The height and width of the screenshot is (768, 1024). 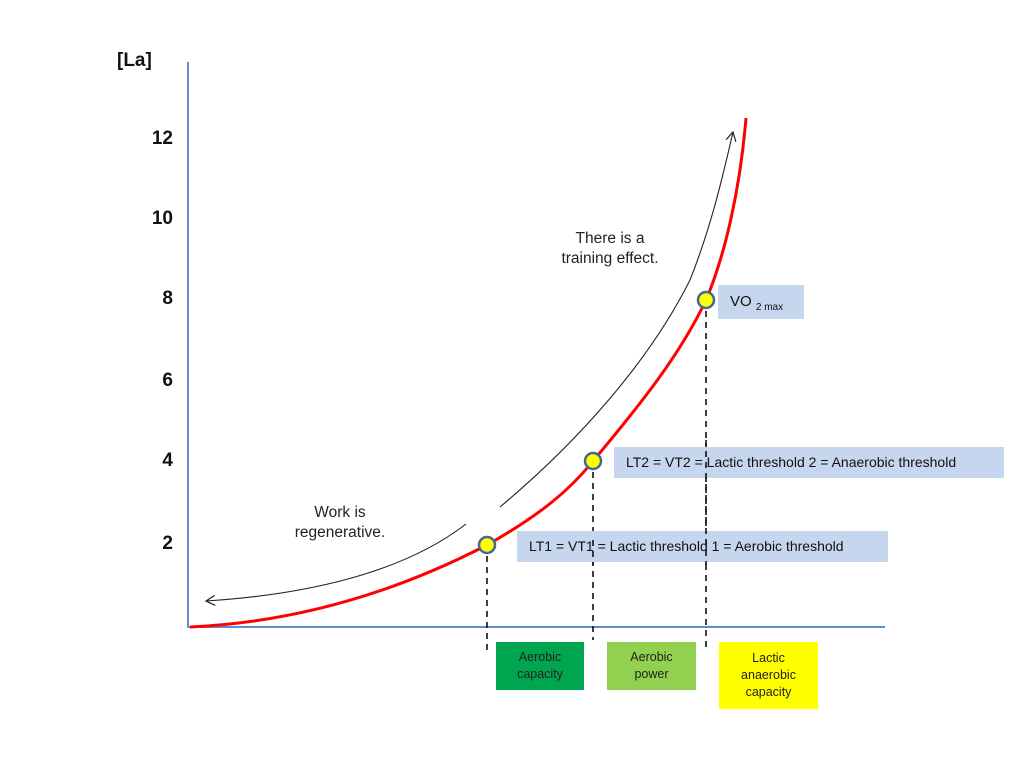 I want to click on y-tick-12: 12, so click(x=162, y=138).